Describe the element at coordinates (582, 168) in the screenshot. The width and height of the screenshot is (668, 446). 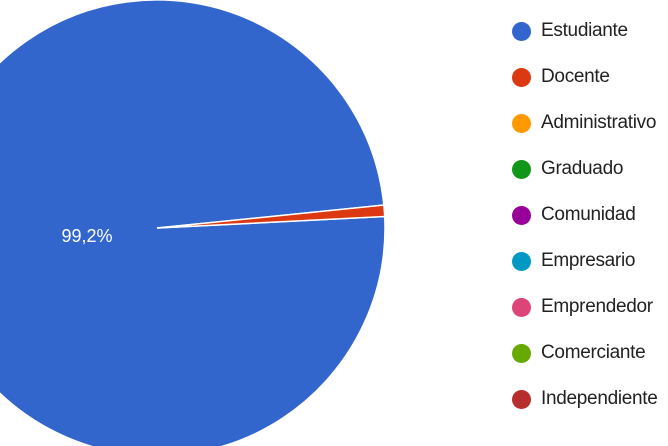
I see `legend-label-graduado: Graduado` at that location.